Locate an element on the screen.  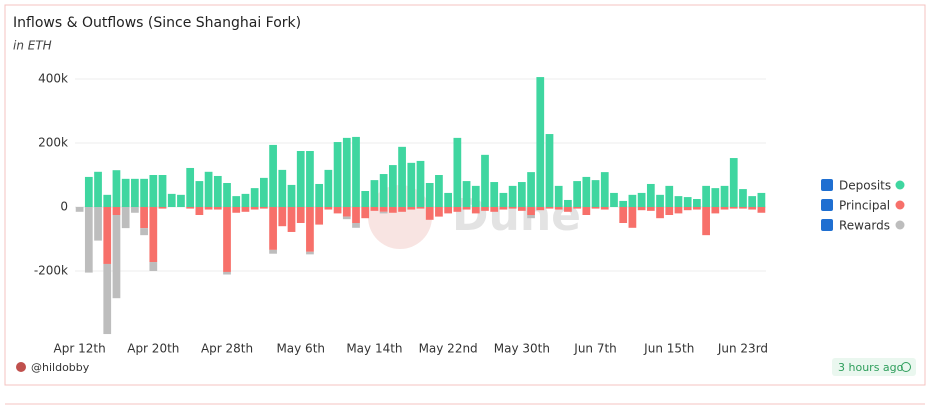
author: @hildobby is located at coordinates (60, 367).